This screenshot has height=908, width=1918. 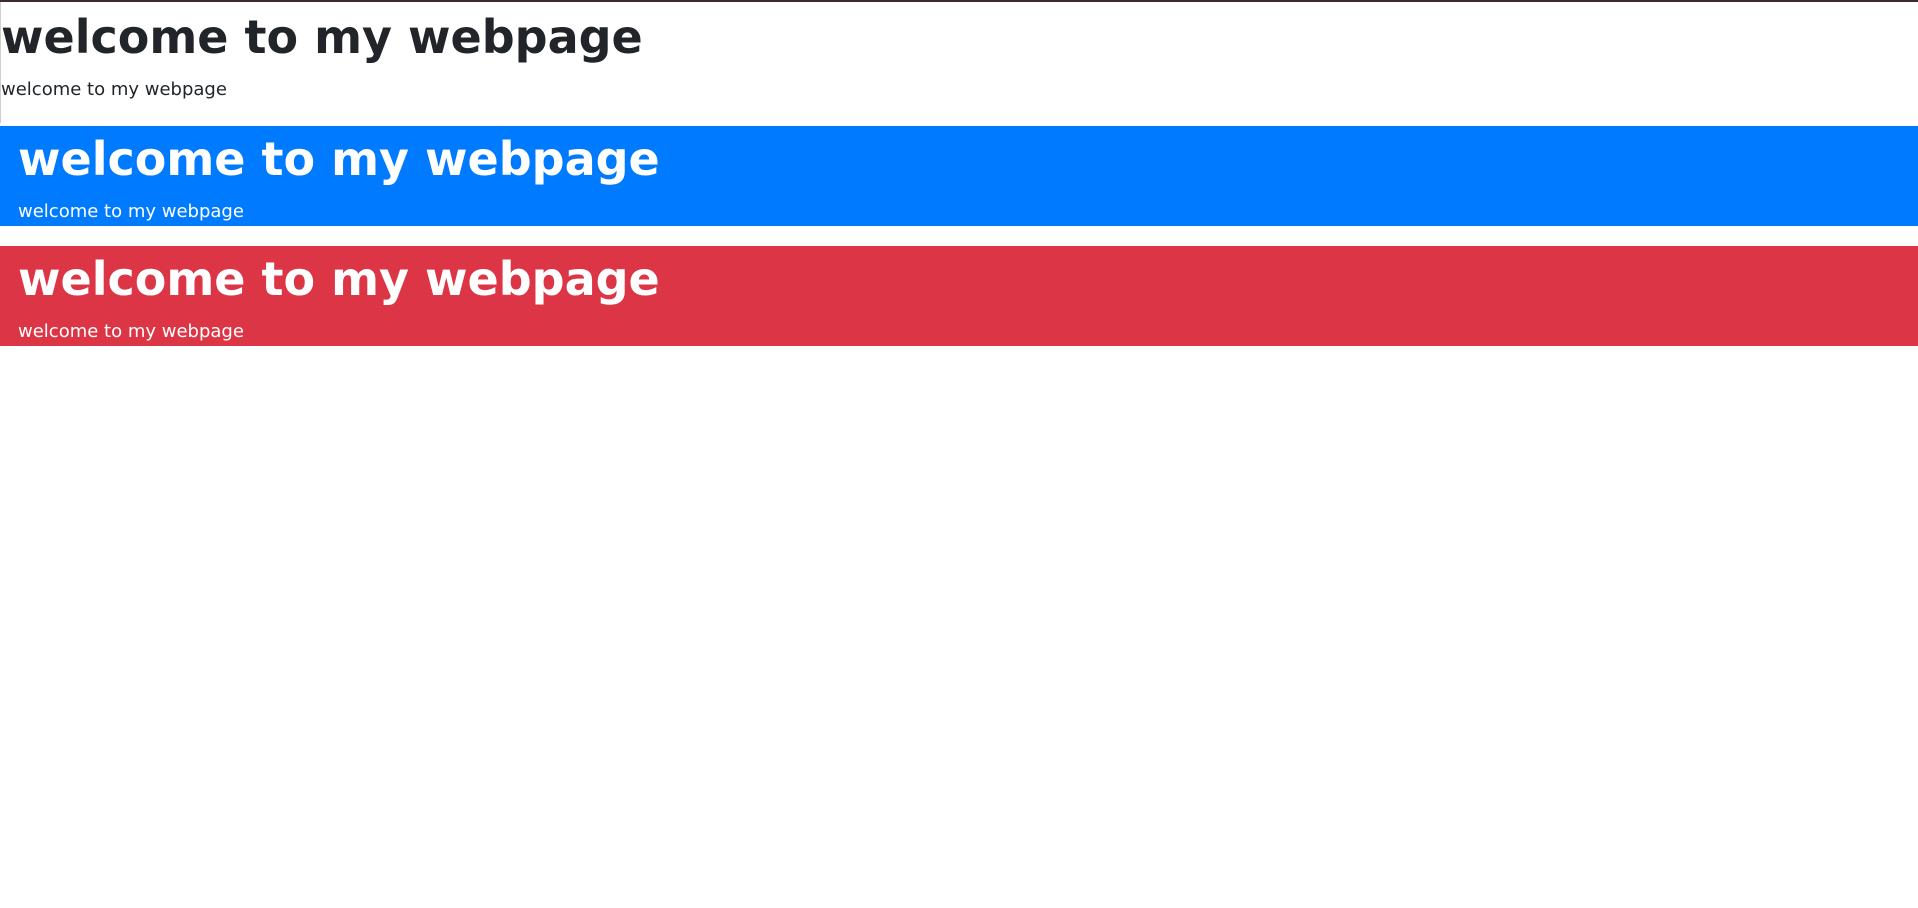 I want to click on red-banner-heading: welcome to my webpage, so click(x=339, y=279).